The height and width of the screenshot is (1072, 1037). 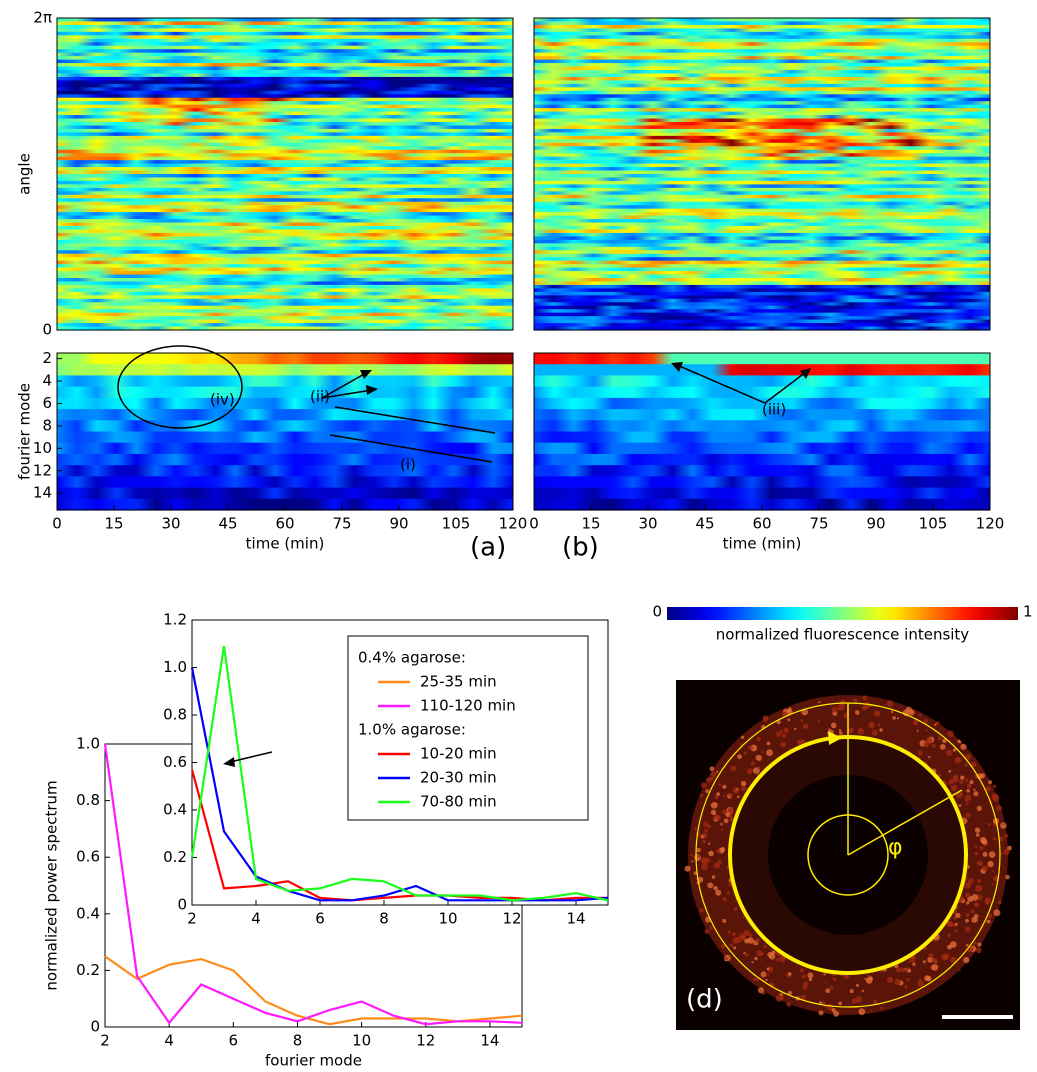 What do you see at coordinates (489, 1041) in the screenshot?
I see `x-tick-label: 14` at bounding box center [489, 1041].